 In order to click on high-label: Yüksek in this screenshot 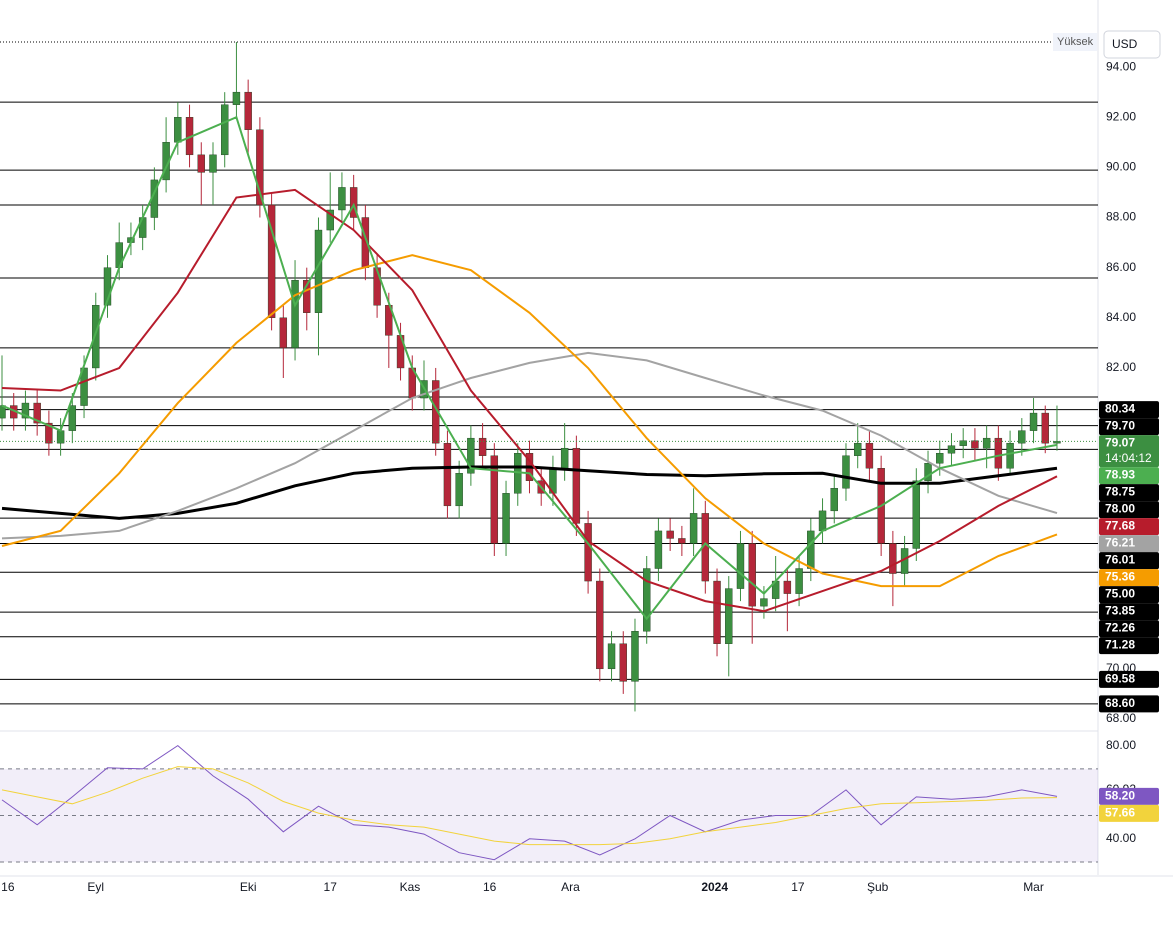, I will do `click(1075, 42)`.